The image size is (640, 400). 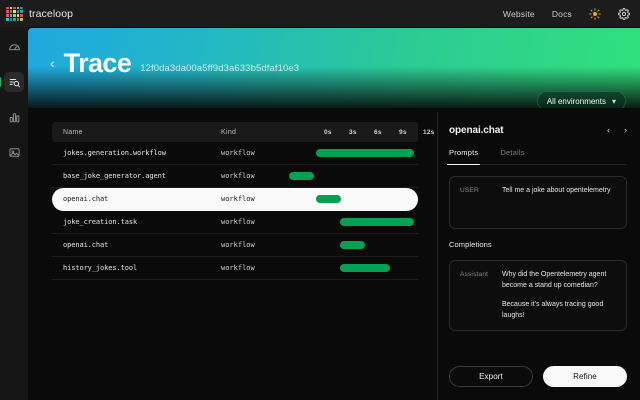 I want to click on nav-link-website: Website, so click(x=518, y=13).